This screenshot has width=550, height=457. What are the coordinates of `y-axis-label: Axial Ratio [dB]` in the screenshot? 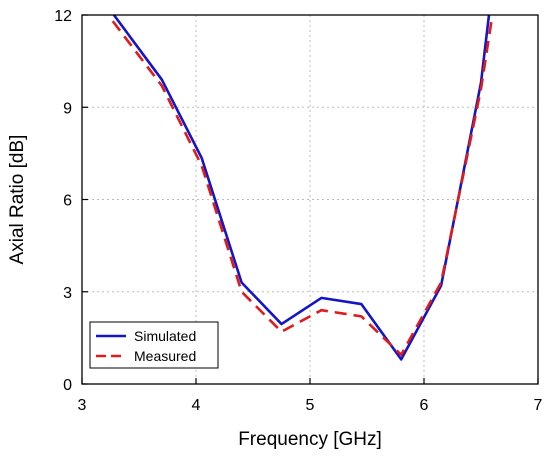 It's located at (17, 200).